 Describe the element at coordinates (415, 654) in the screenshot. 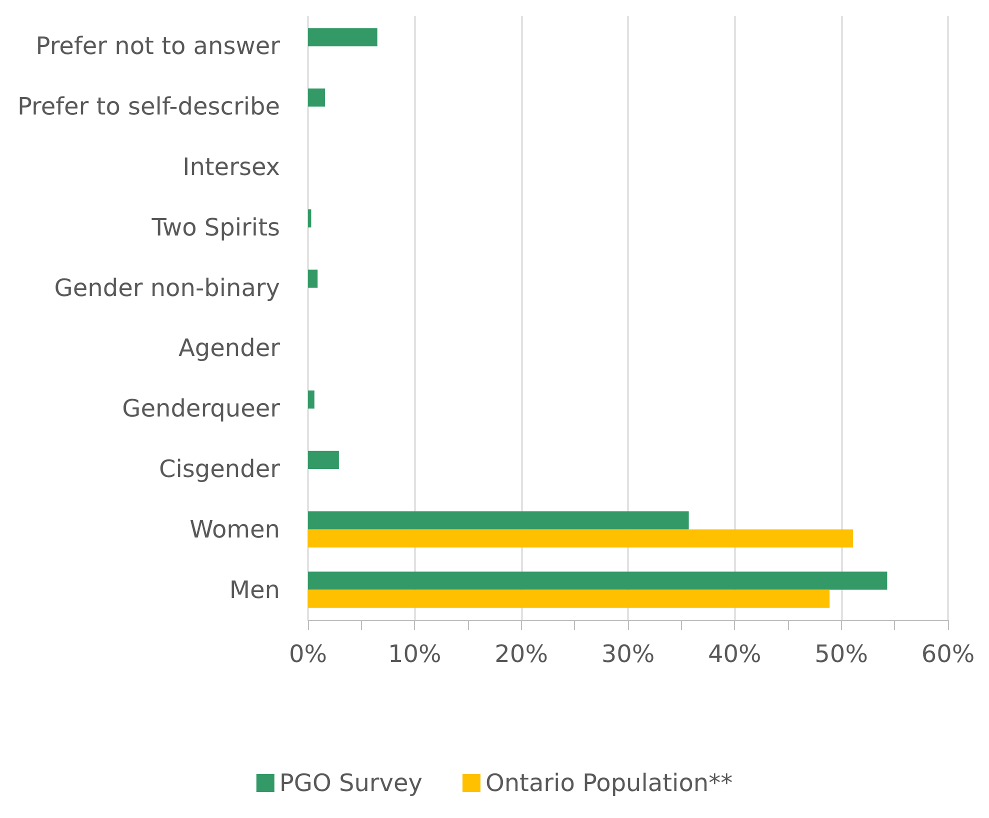

I see `x-tick-label: 10%` at that location.